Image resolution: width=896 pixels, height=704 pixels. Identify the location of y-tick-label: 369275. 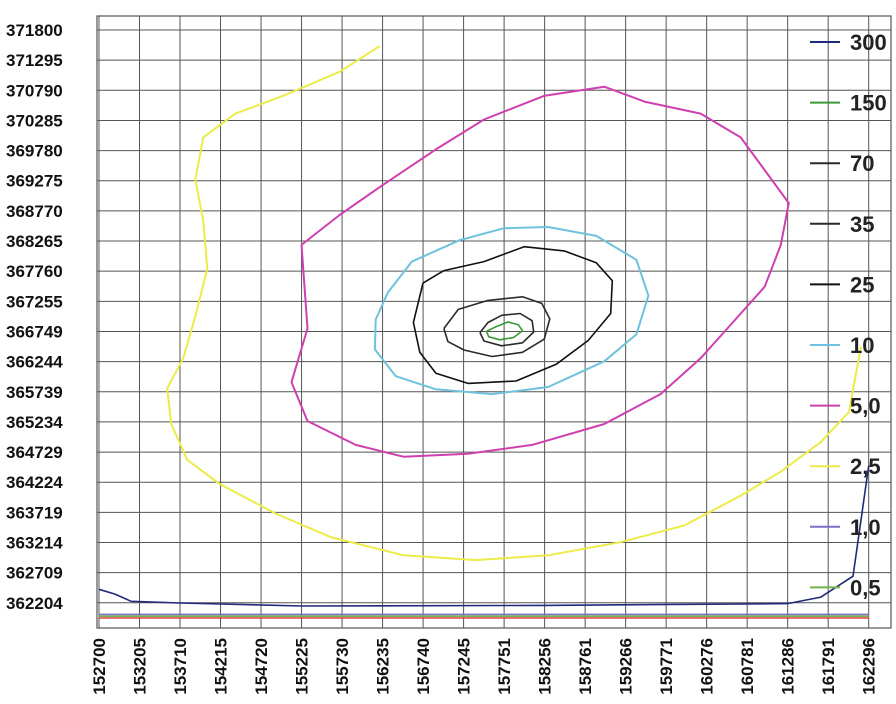
(34, 181).